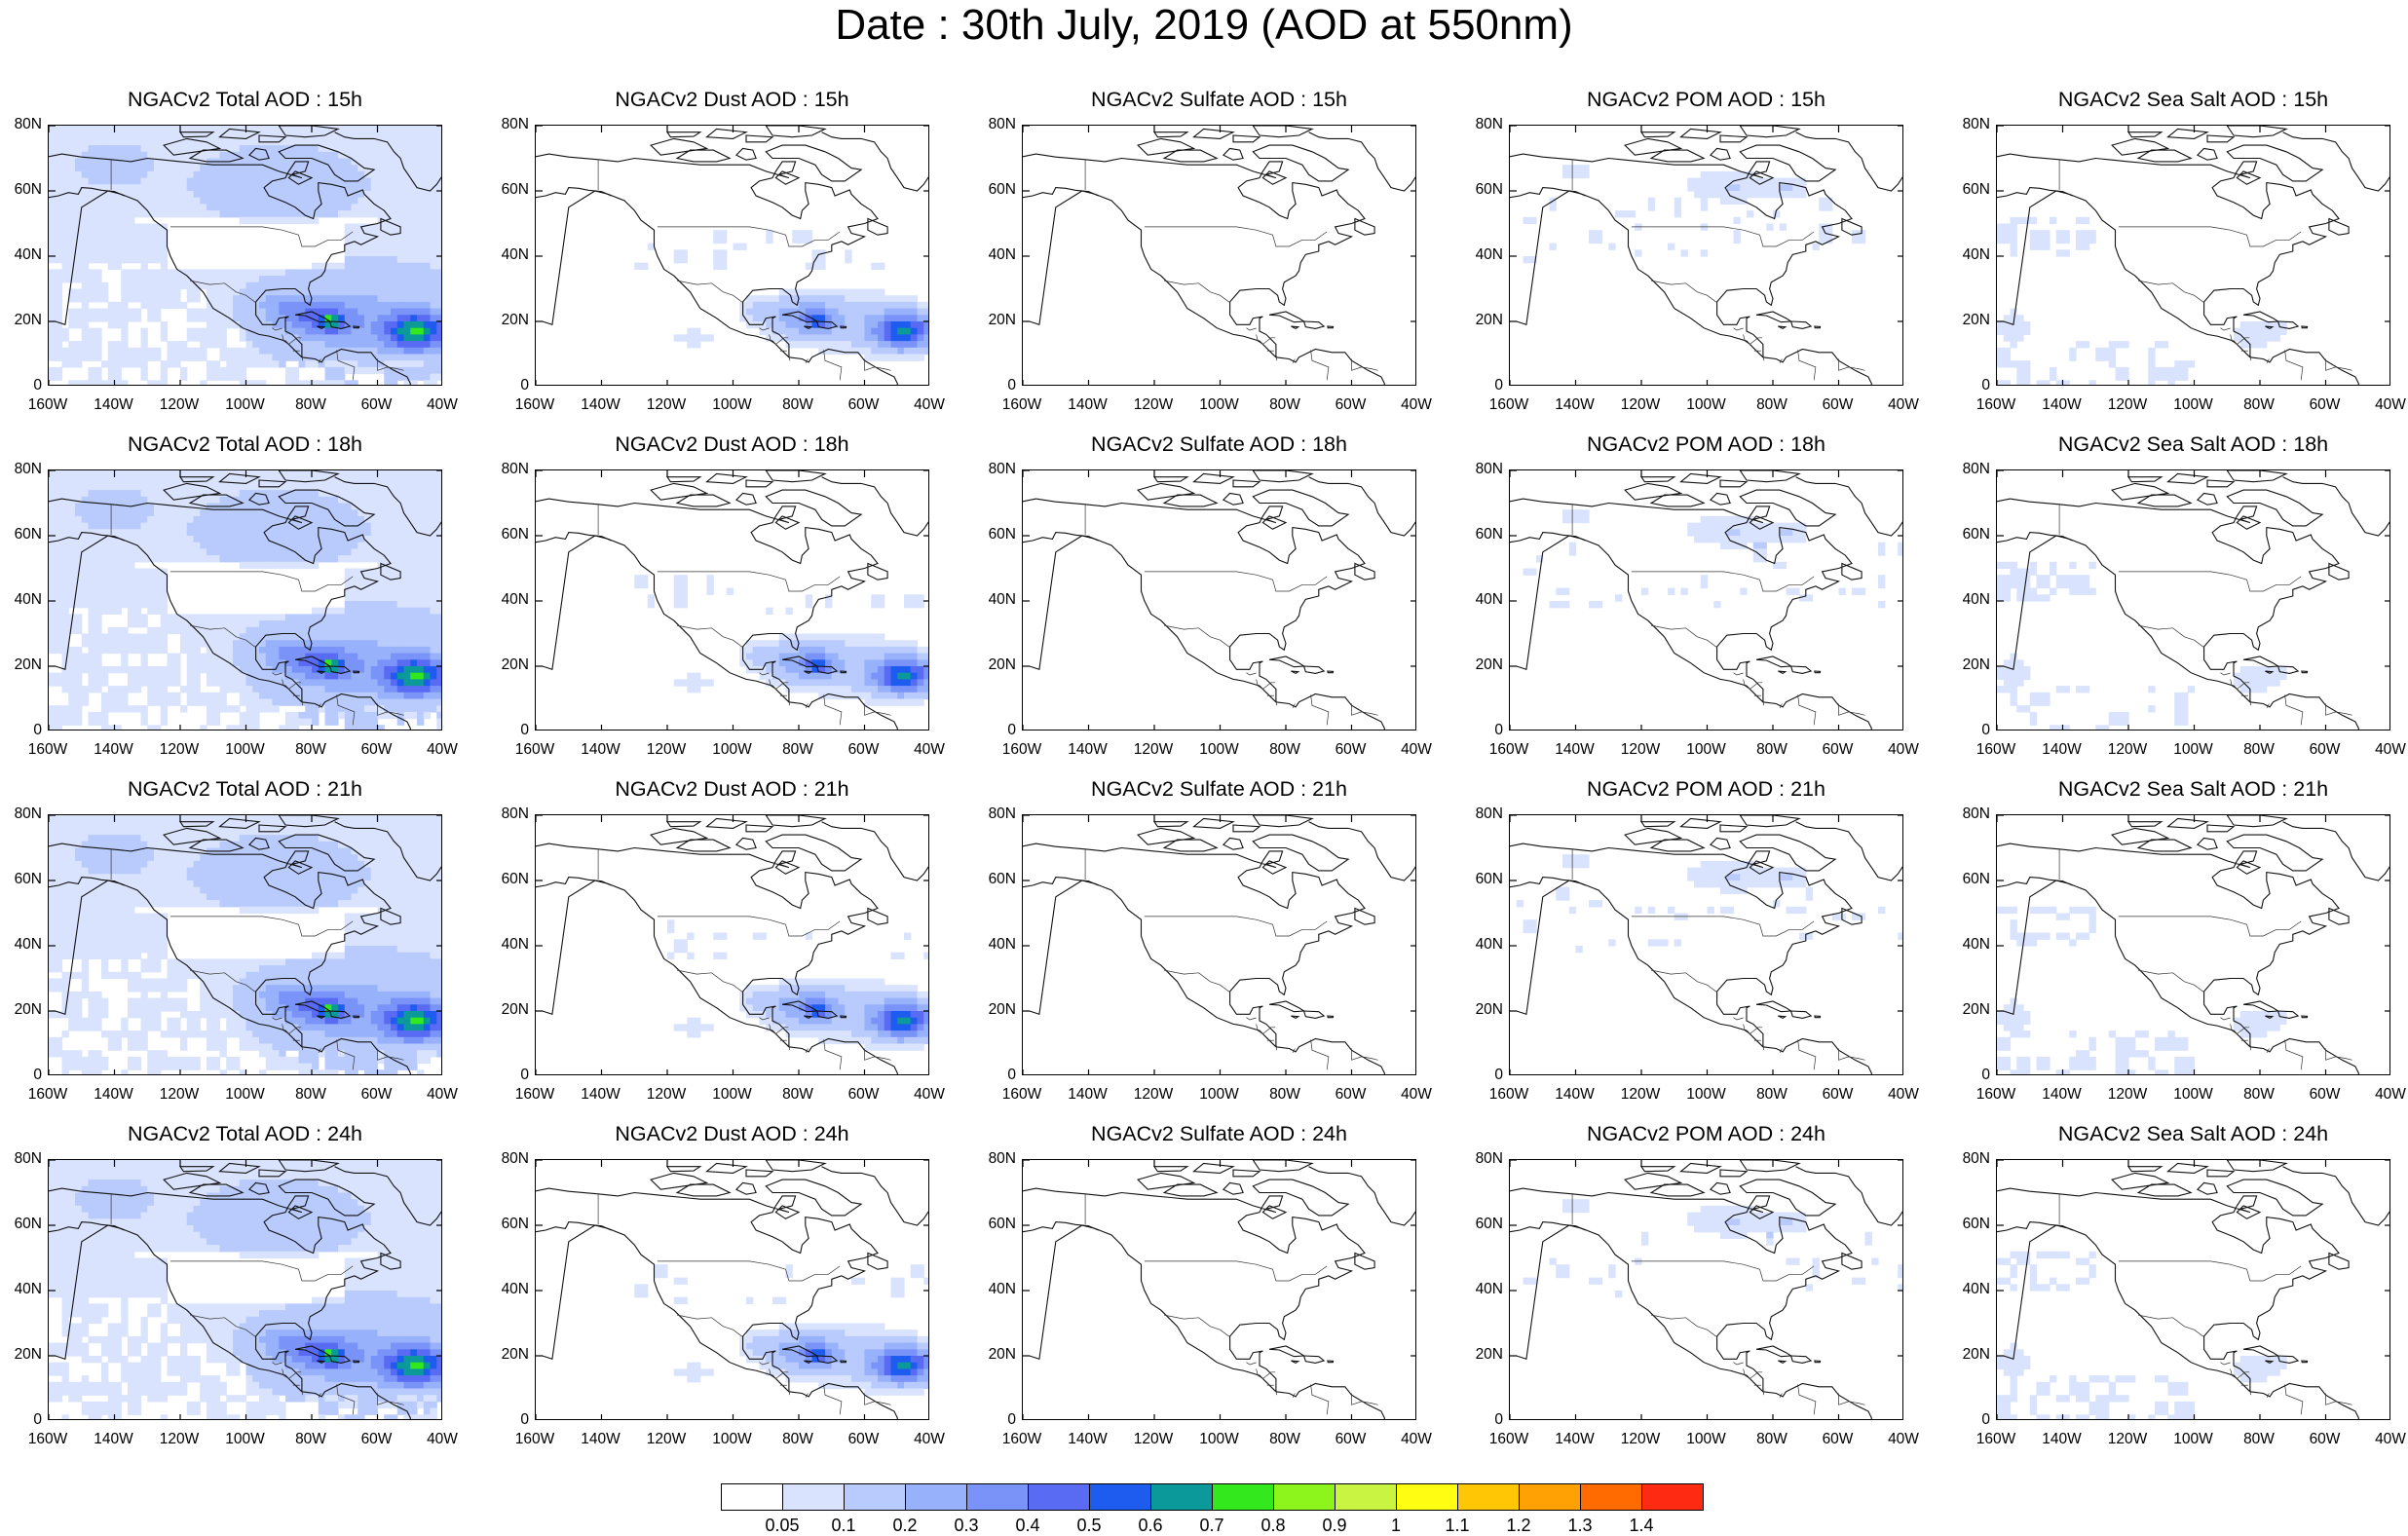 The image size is (2408, 1536). What do you see at coordinates (1214, 133) in the screenshot?
I see `island-outline` at bounding box center [1214, 133].